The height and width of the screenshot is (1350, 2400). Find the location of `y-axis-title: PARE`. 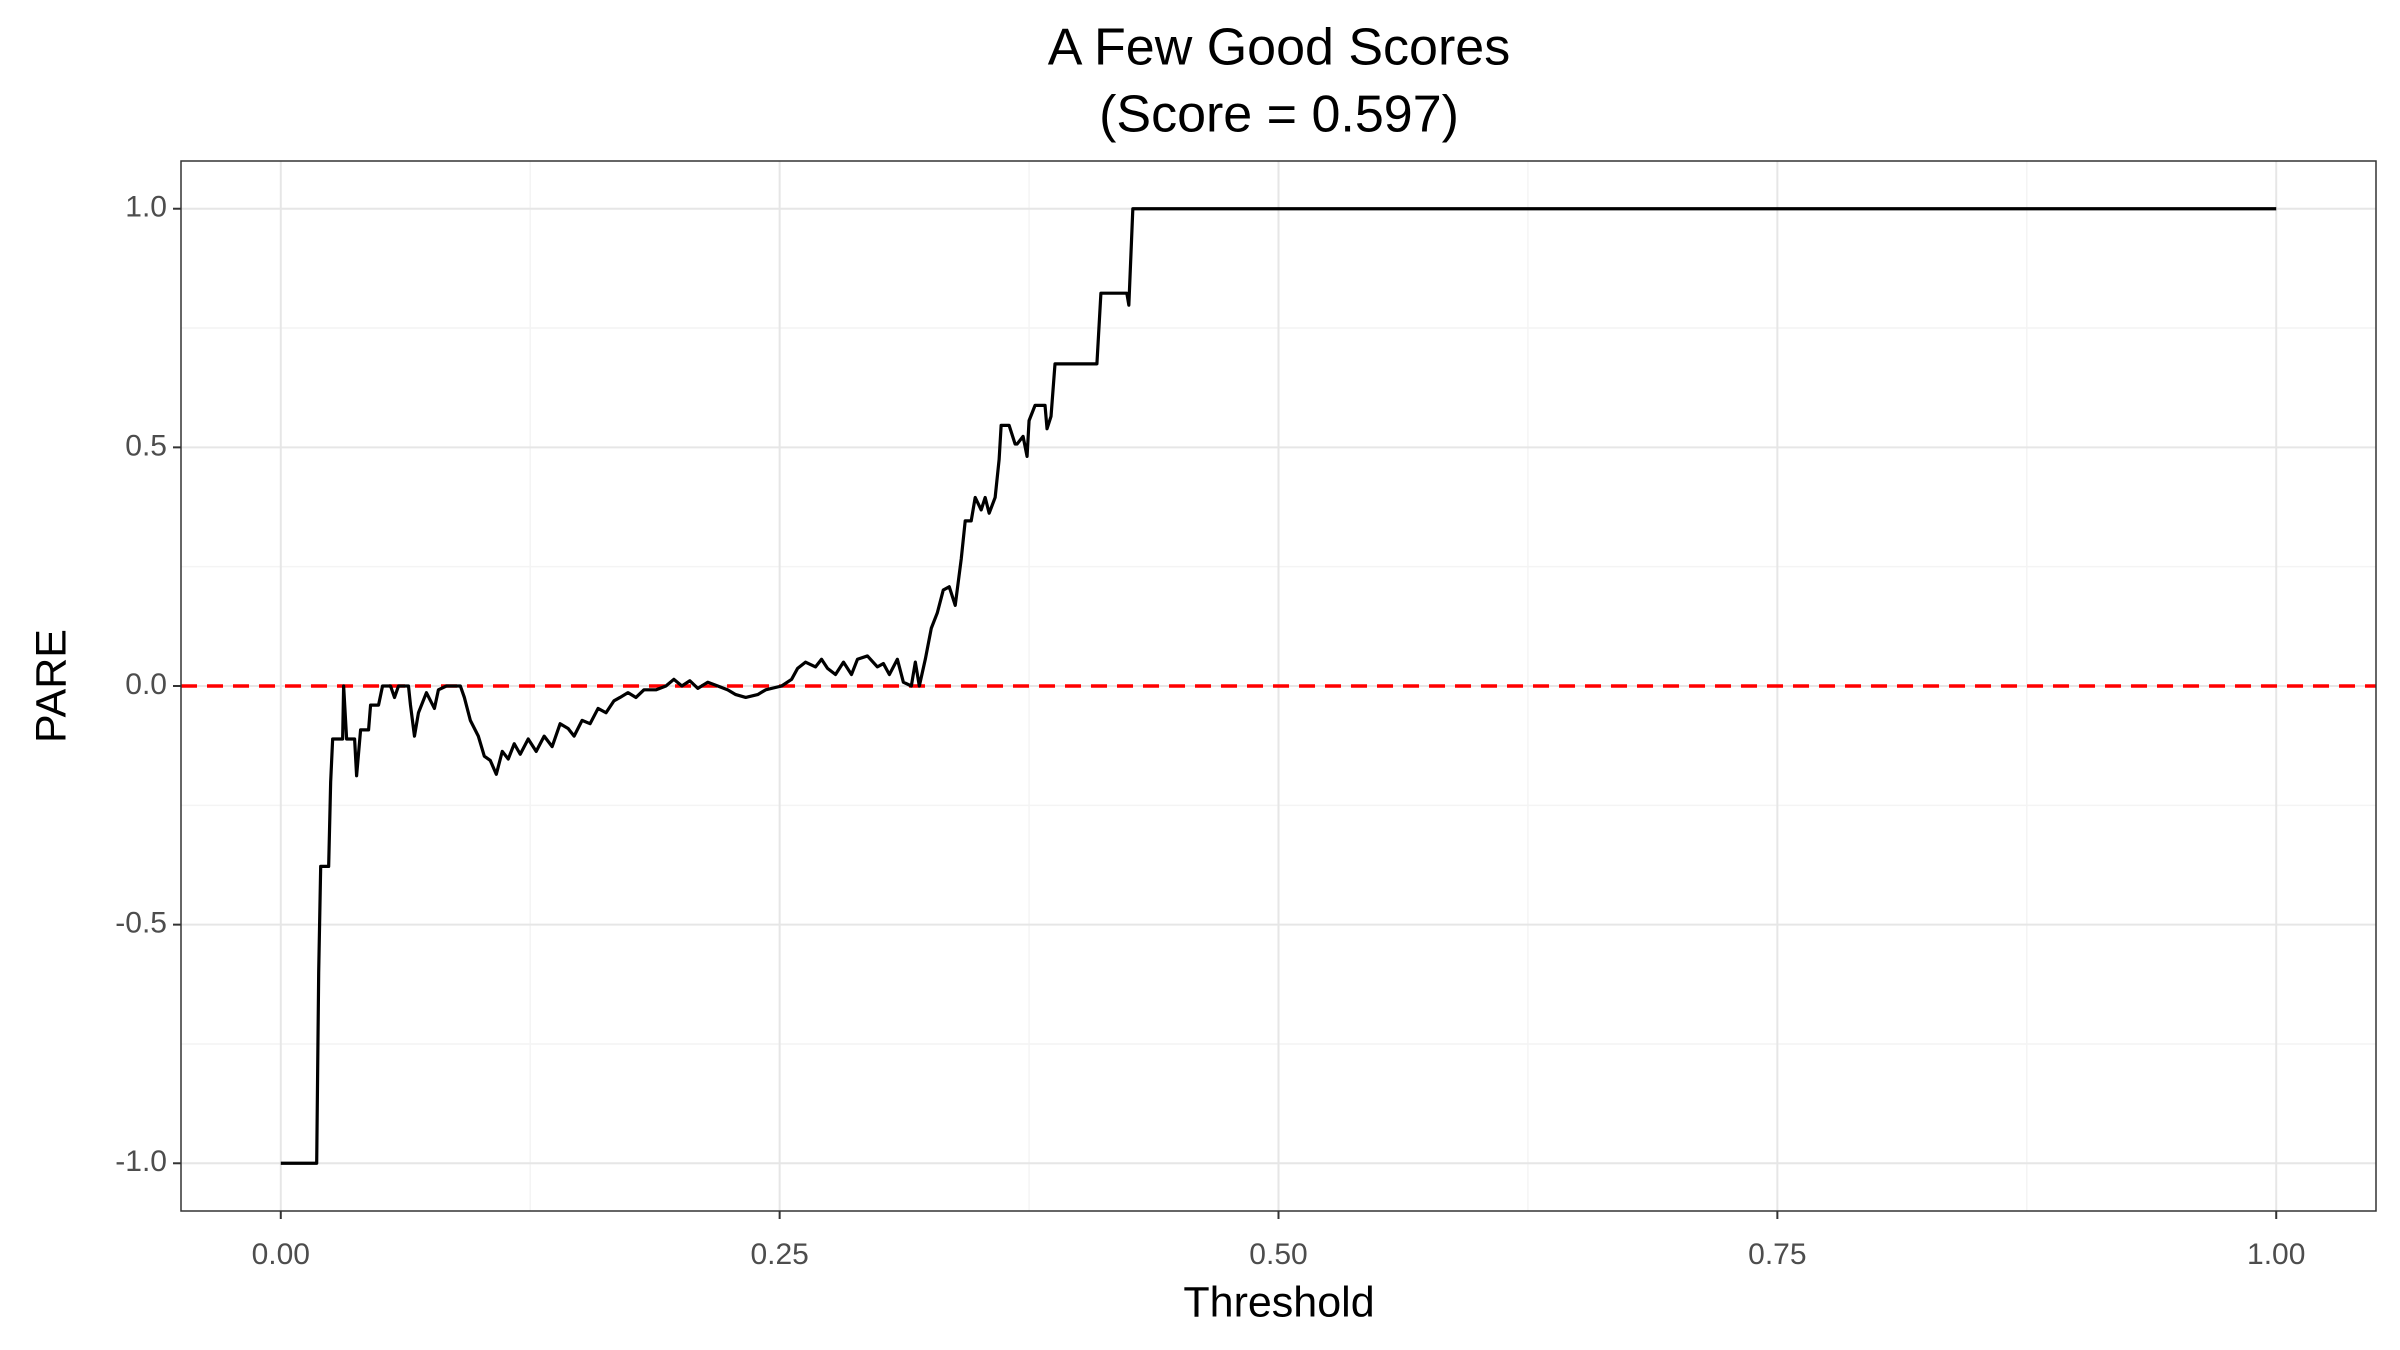

y-axis-title: PARE is located at coordinates (51, 686).